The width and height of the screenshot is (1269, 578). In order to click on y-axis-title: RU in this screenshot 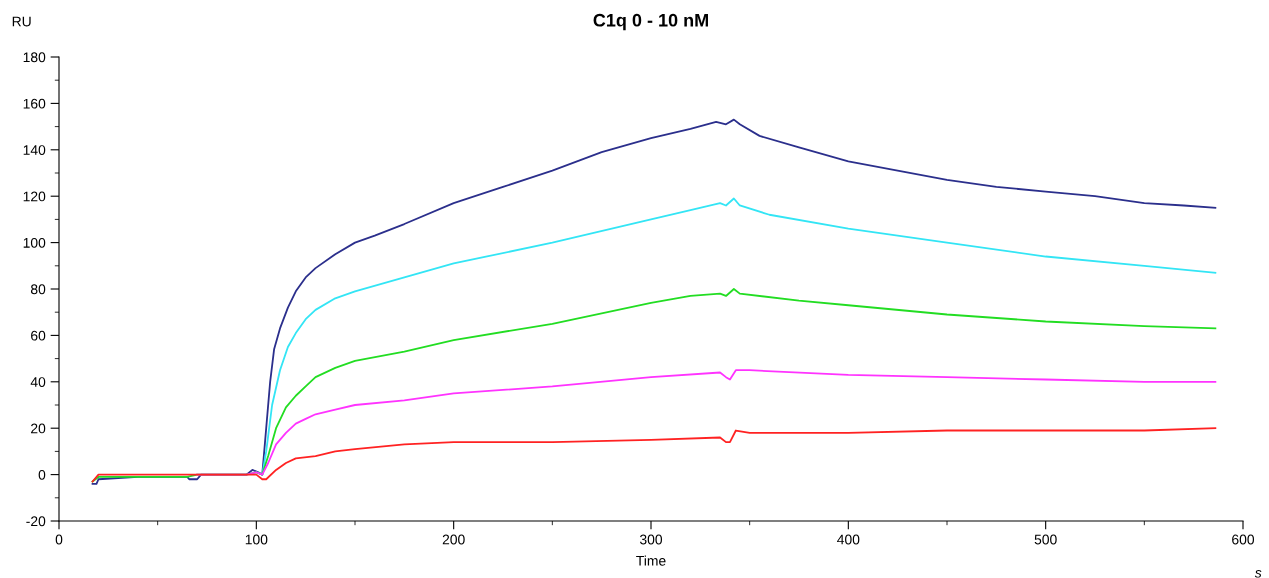, I will do `click(21, 21)`.